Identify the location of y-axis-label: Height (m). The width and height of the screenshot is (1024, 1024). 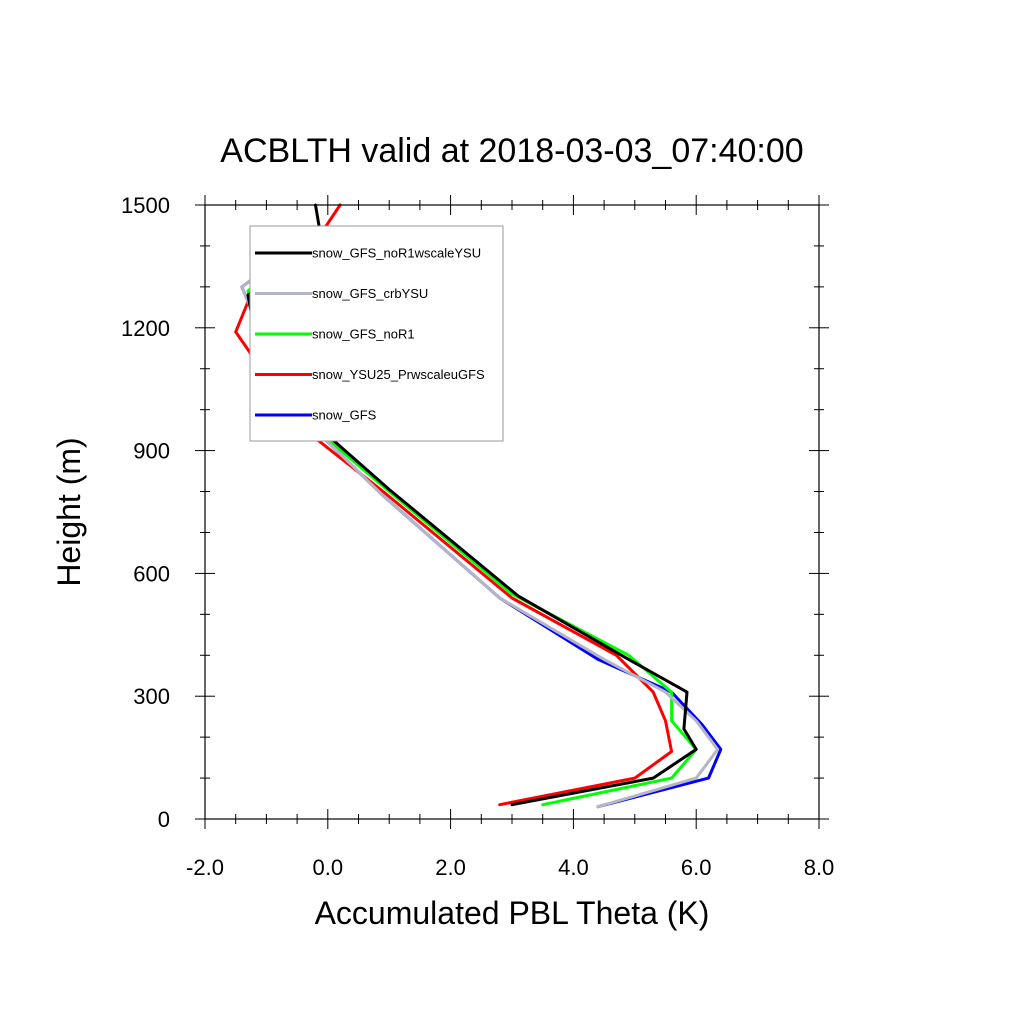
(69, 511).